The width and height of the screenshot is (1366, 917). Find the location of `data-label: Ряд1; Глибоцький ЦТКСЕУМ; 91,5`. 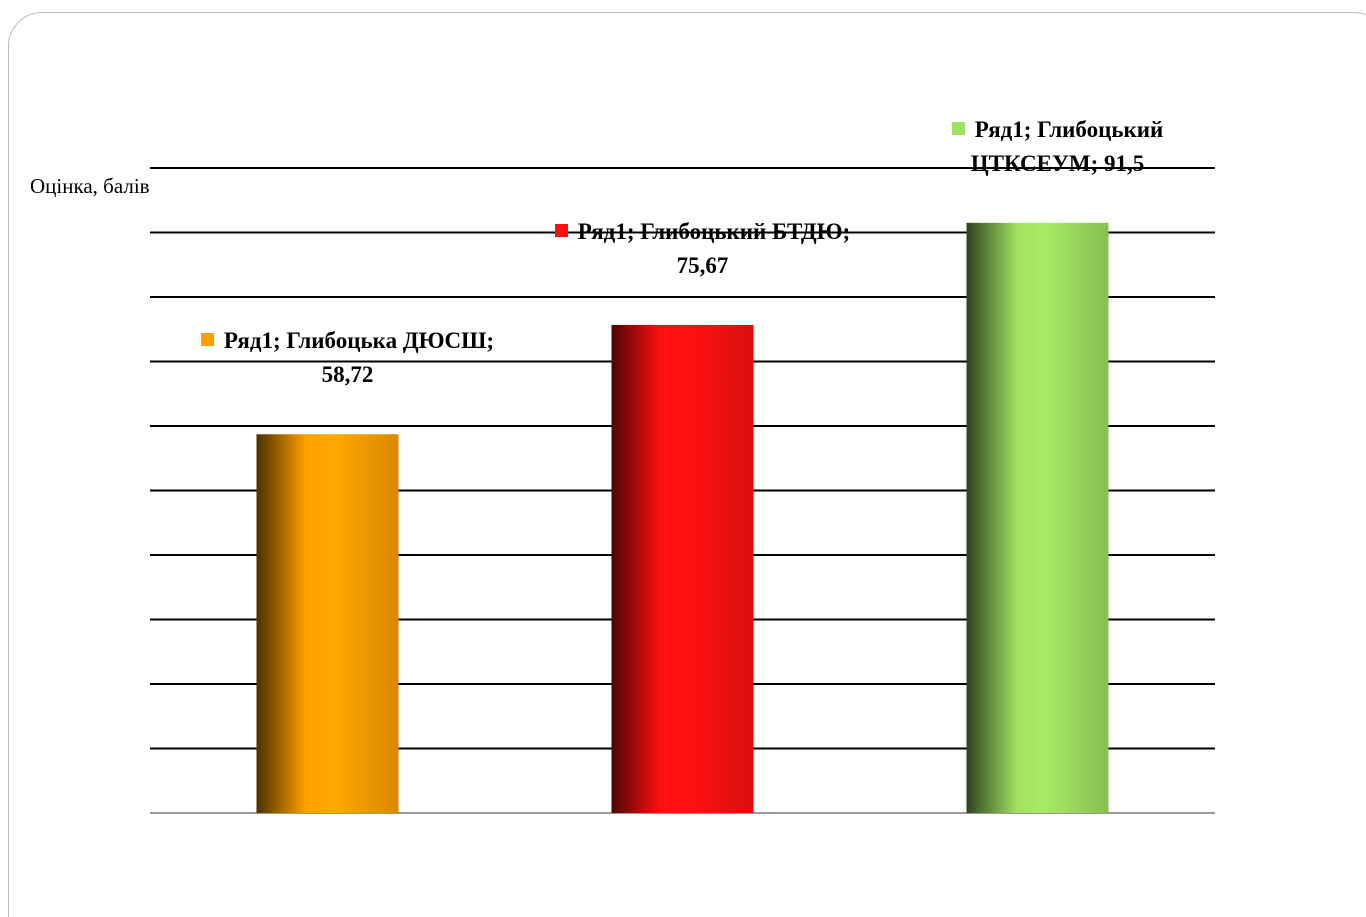

data-label: Ряд1; Глибоцький ЦТКСЕУМ; 91,5 is located at coordinates (1058, 147).